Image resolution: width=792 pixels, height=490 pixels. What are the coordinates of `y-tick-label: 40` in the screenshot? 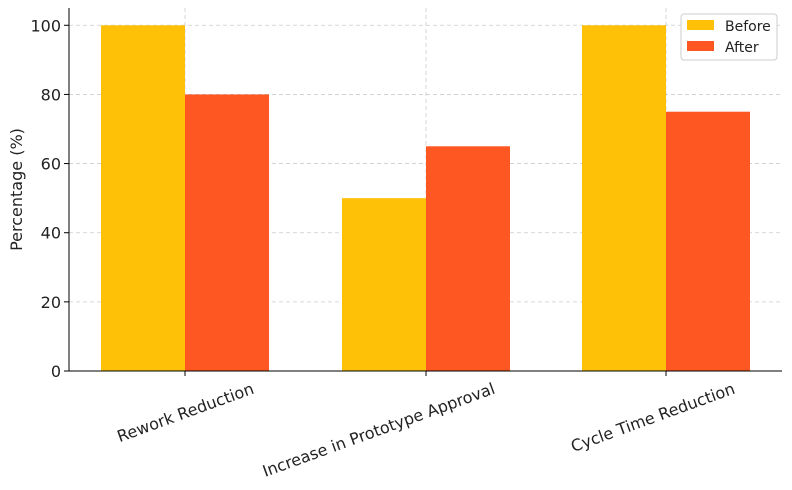 It's located at (51, 233).